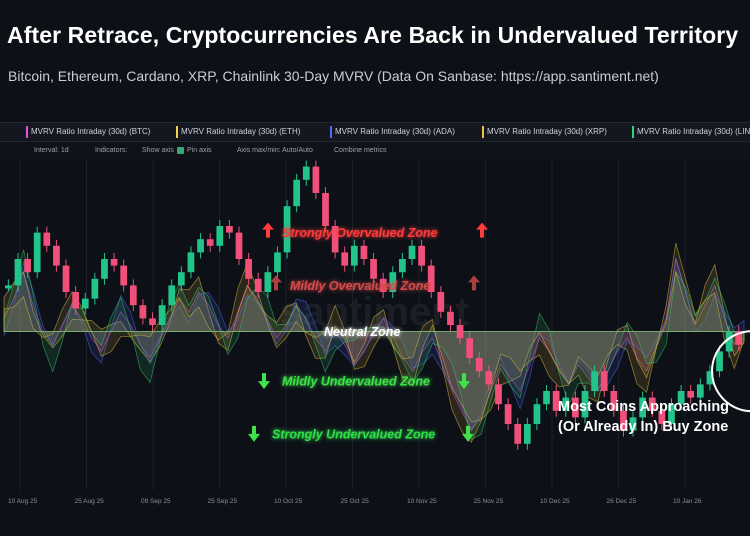  What do you see at coordinates (194, 151) in the screenshot?
I see `pin-axis-toggle: Pin axis` at bounding box center [194, 151].